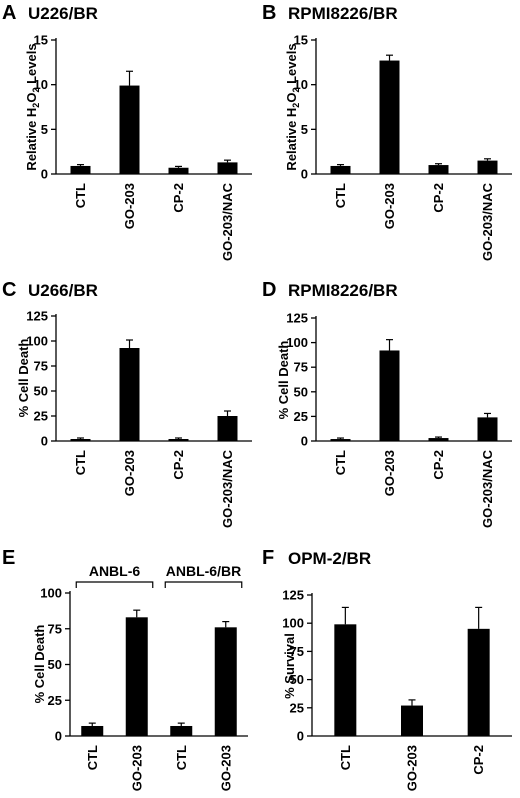  I want to click on panel-letter: A, so click(9, 13).